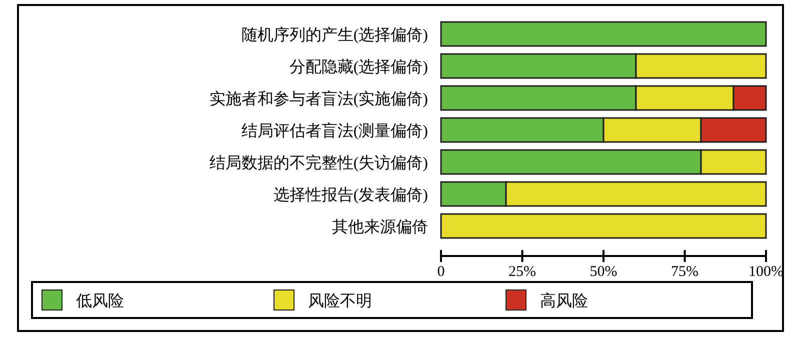 The height and width of the screenshot is (339, 801). Describe the element at coordinates (340, 301) in the screenshot. I see `legend-label: 风险不明` at that location.